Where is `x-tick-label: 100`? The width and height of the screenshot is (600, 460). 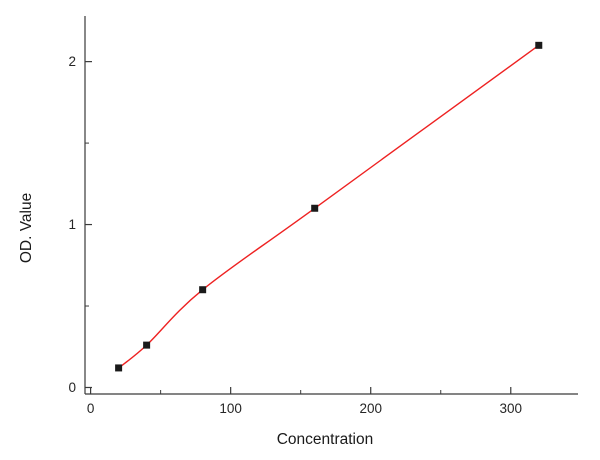
x-tick-label: 100 is located at coordinates (230, 408).